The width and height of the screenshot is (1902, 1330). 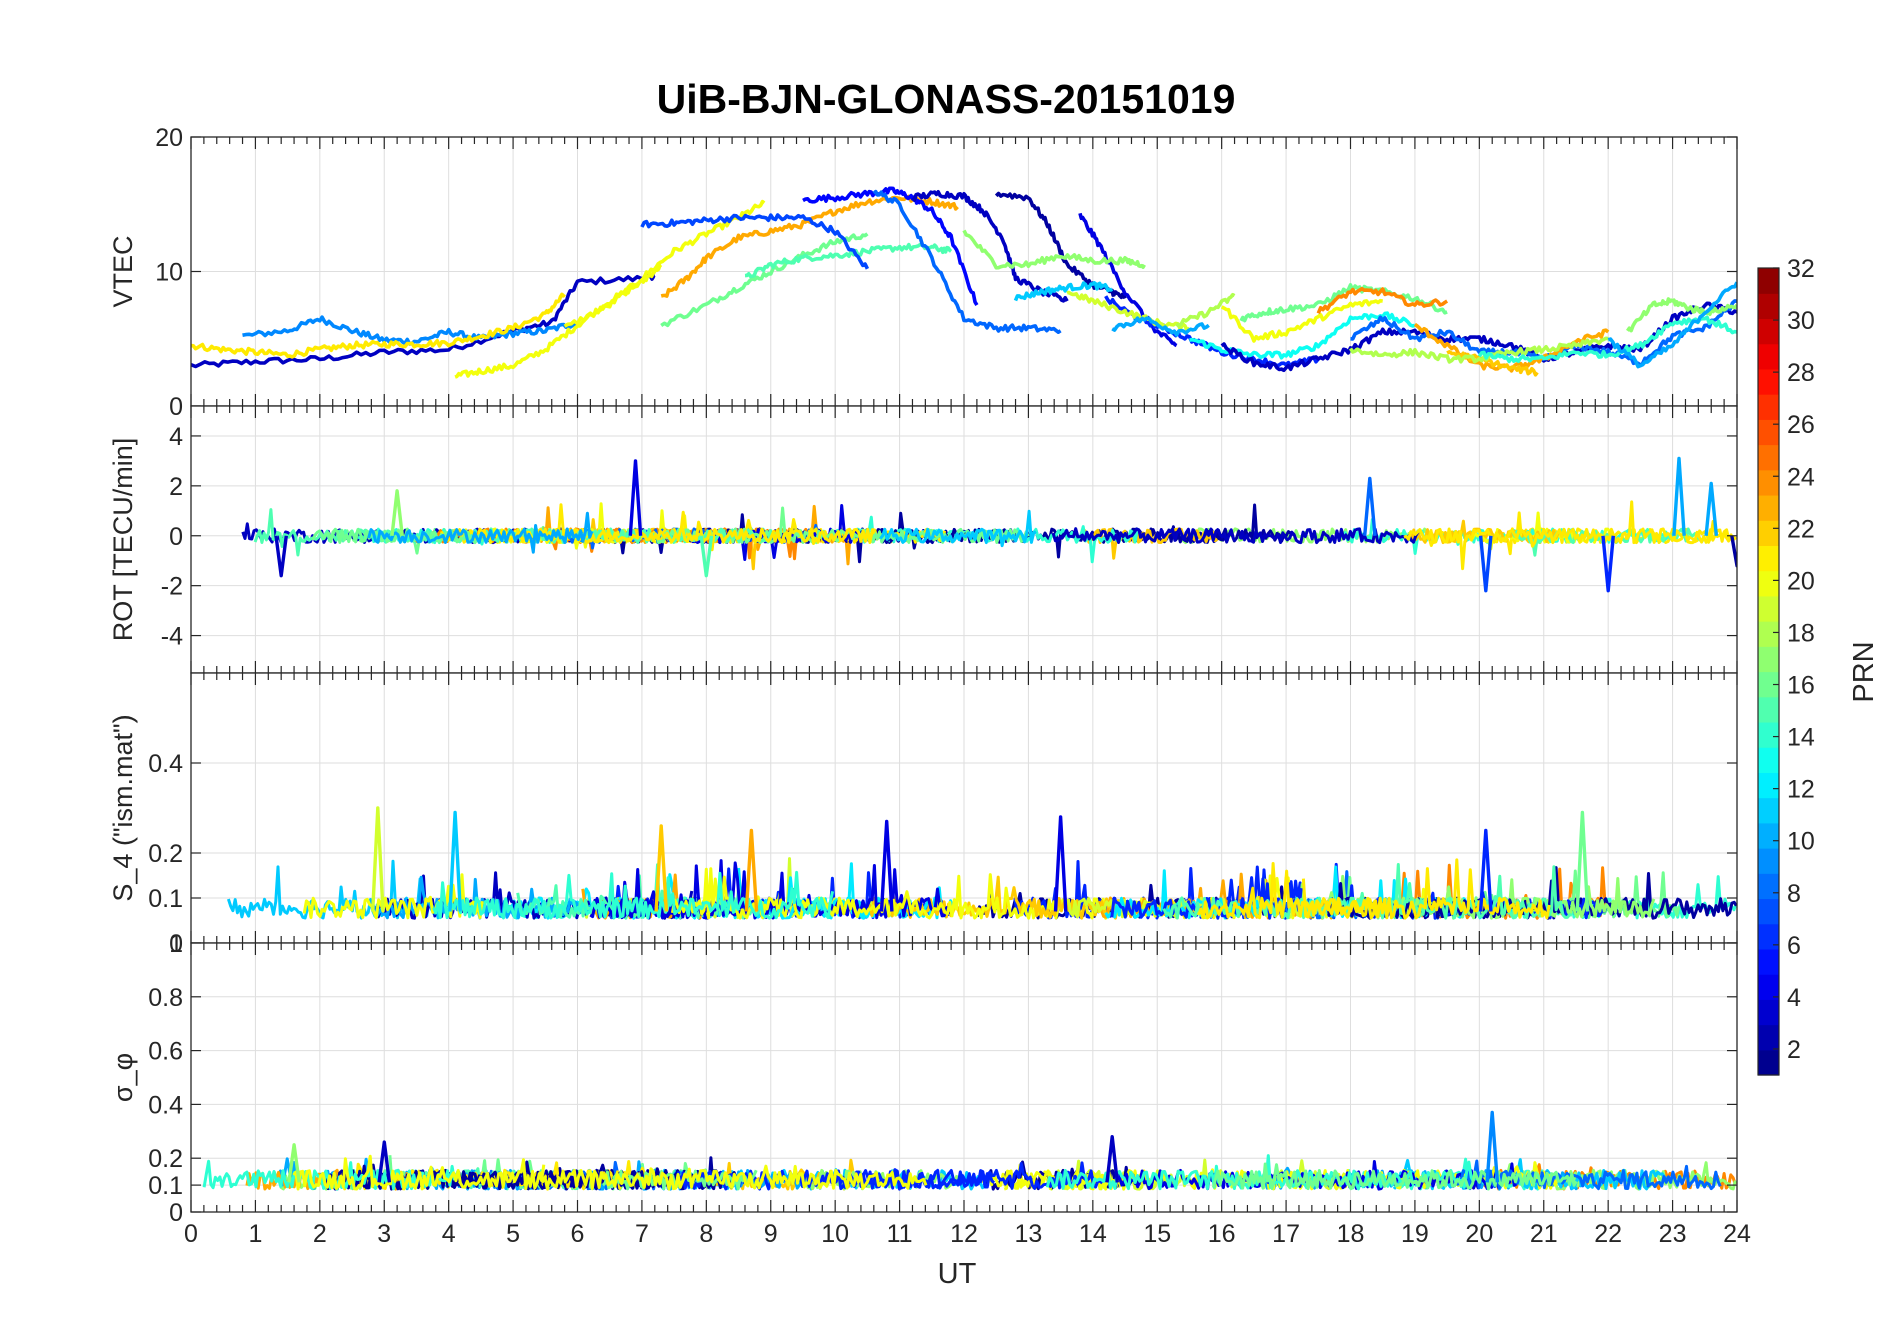 I want to click on chart-title: UiB-BJN-GLONASS-20151019, so click(x=946, y=99).